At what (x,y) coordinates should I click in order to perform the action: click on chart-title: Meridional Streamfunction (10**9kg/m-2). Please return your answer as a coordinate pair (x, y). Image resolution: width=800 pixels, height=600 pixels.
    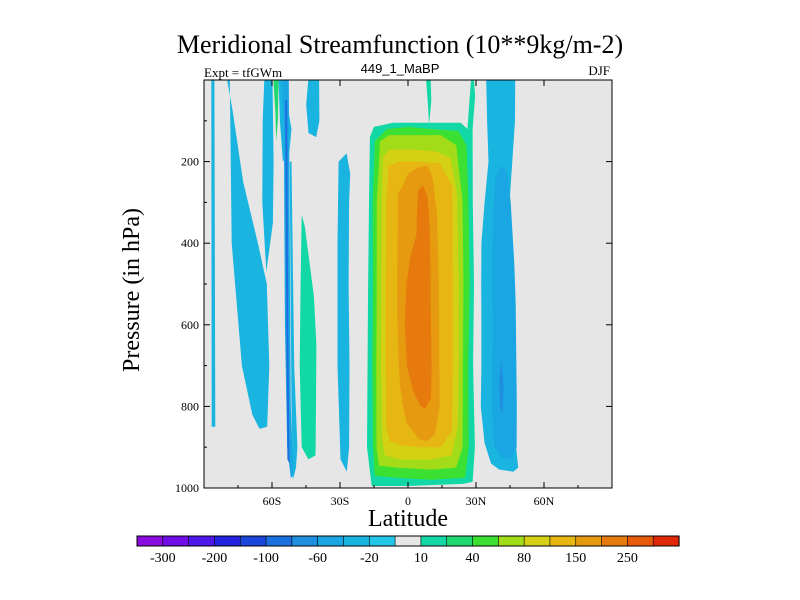
    Looking at the image, I should click on (400, 44).